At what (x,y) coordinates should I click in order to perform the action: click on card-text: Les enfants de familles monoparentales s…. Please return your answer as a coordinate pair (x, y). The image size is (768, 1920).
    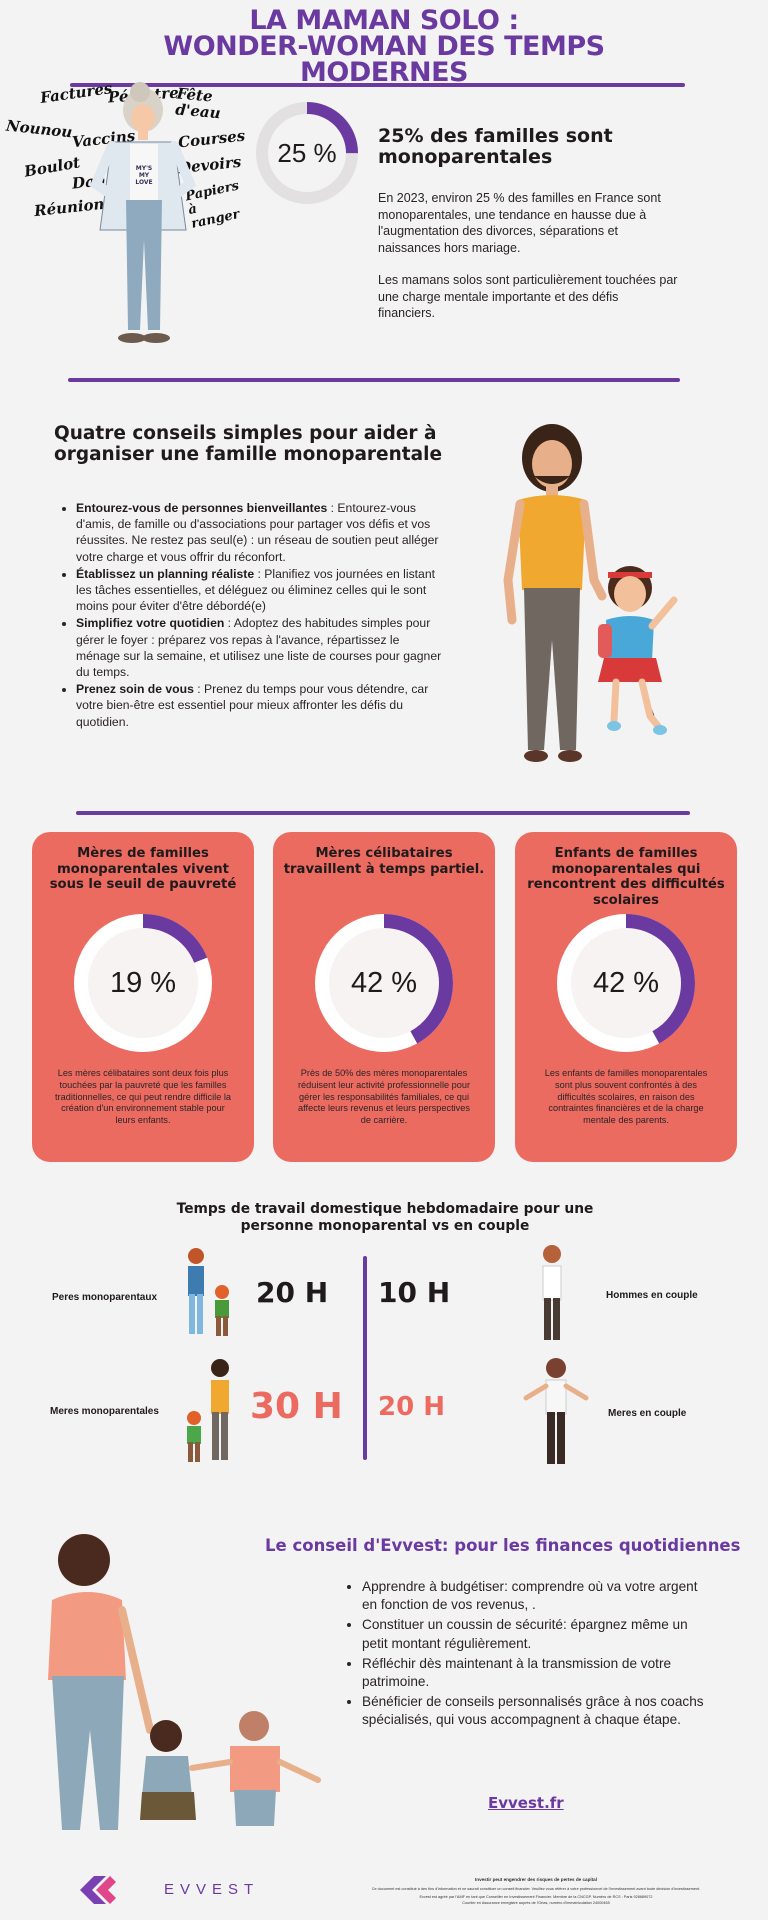
    Looking at the image, I should click on (626, 1097).